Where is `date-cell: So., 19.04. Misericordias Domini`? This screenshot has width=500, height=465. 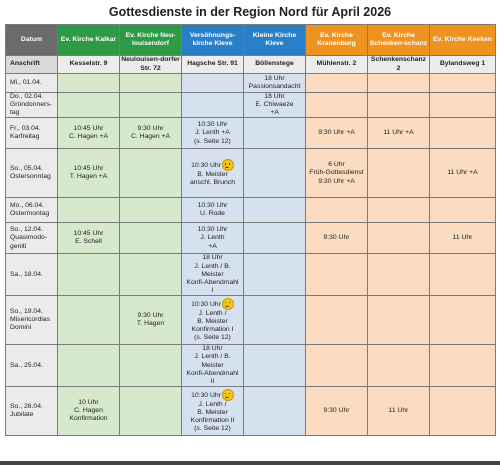
date-cell: So., 19.04. Misericordias Domini is located at coordinates (31, 320).